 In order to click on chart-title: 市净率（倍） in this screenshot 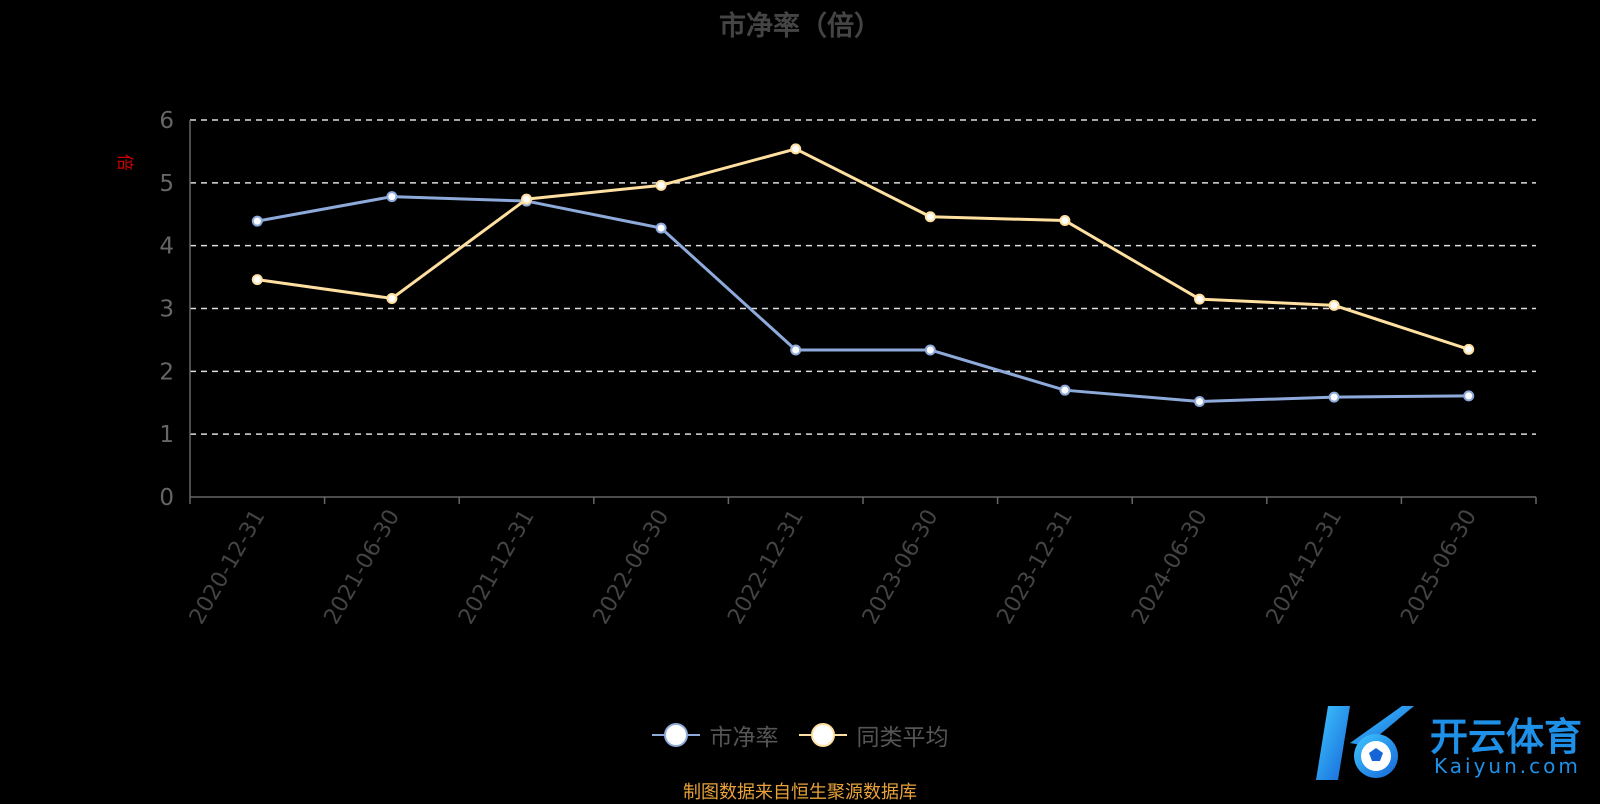, I will do `click(800, 26)`.